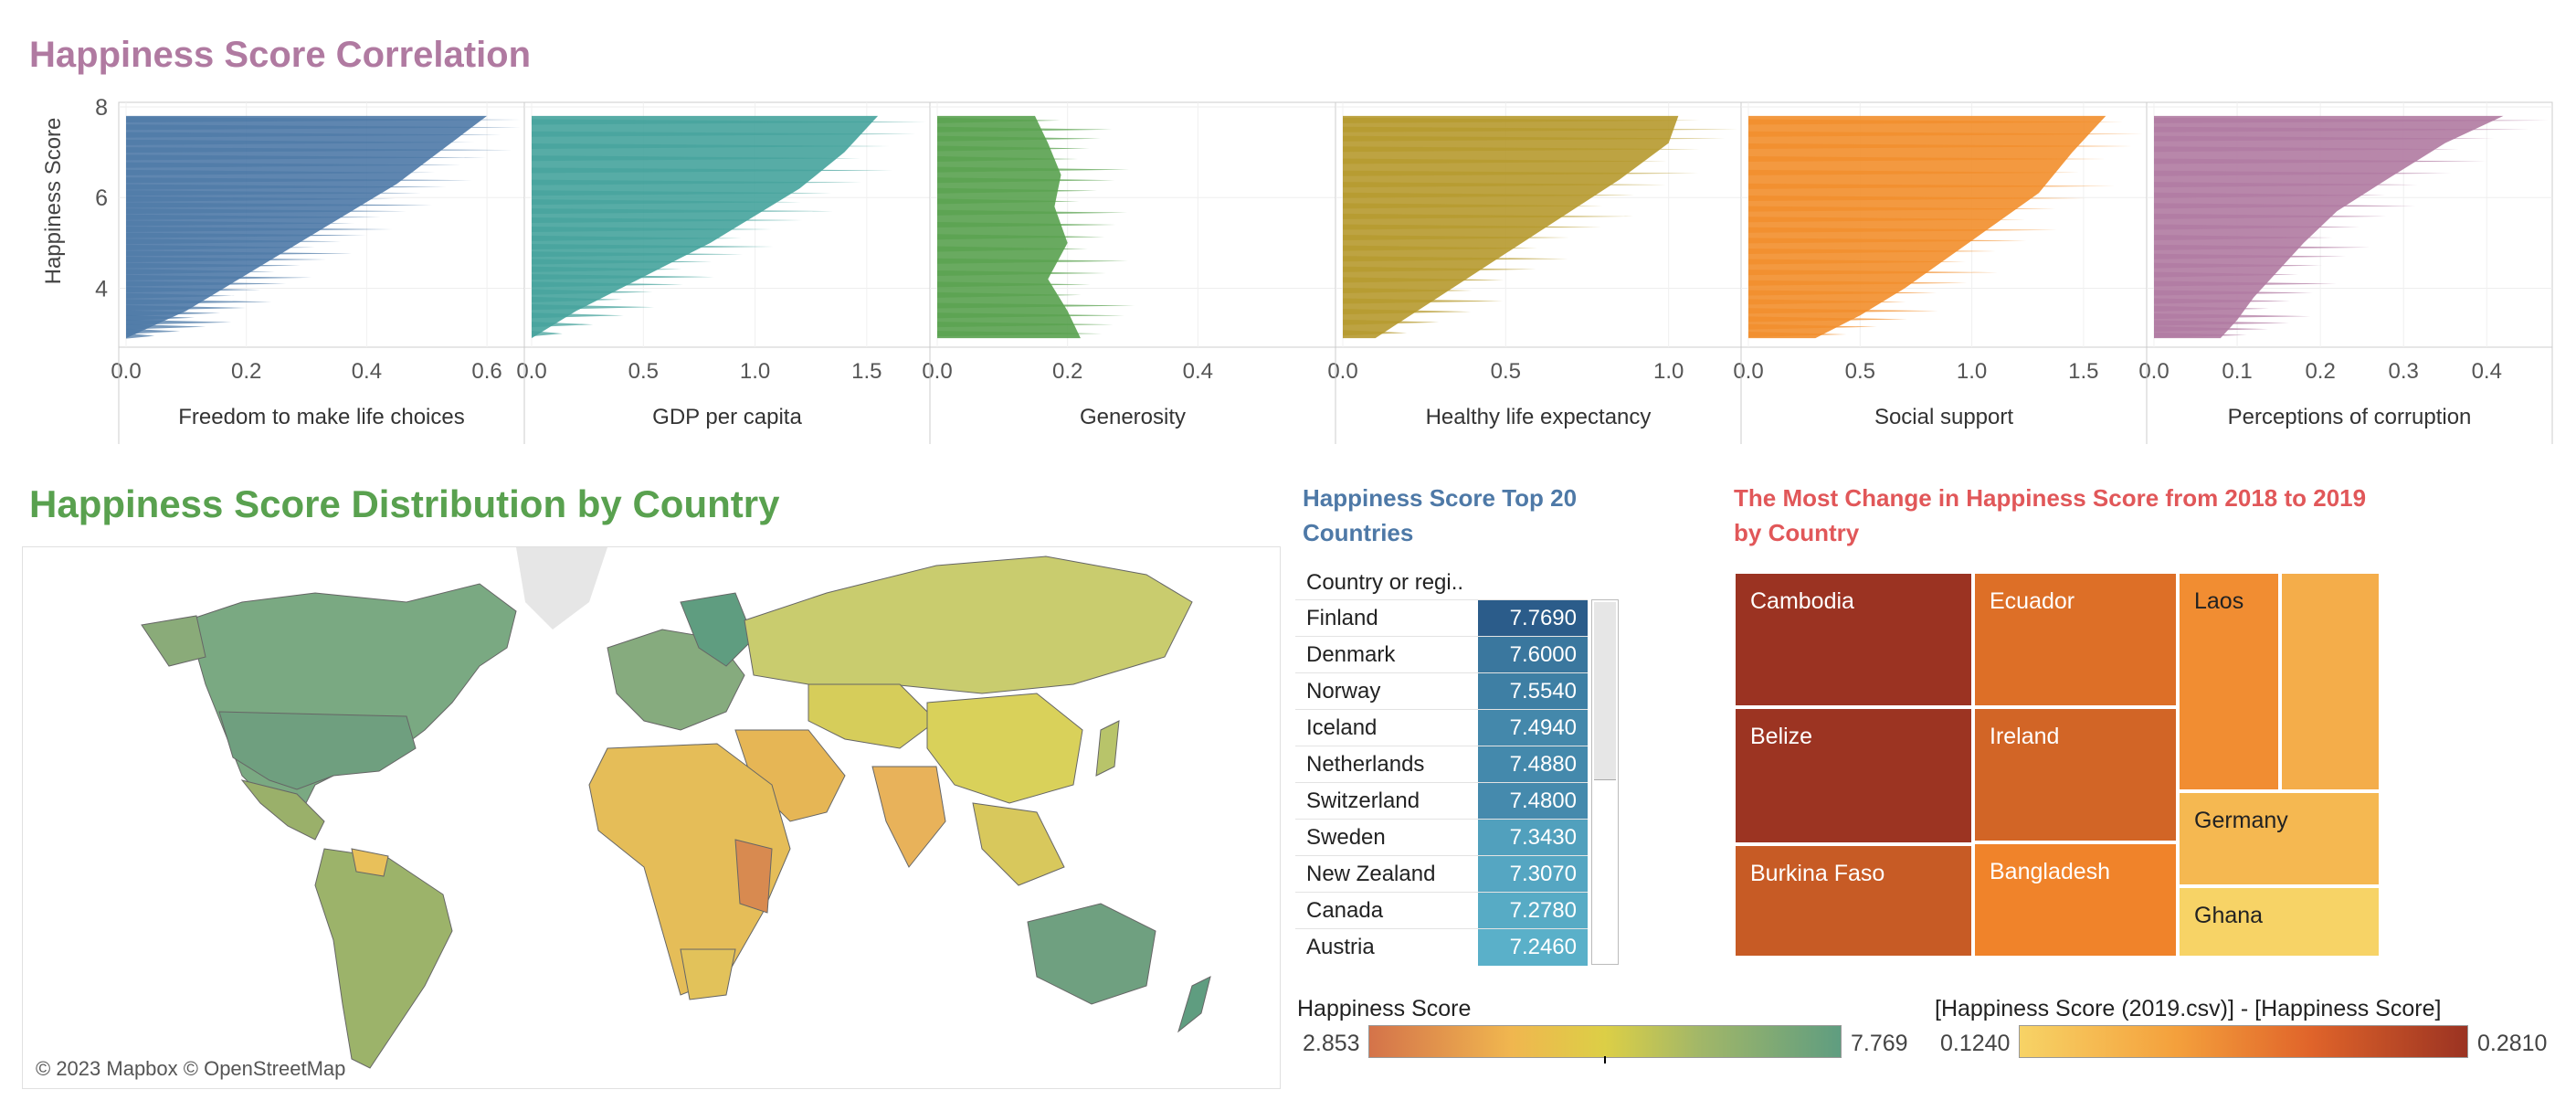 The image size is (2576, 1111). I want to click on map-region-southeast-asia, so click(1018, 844).